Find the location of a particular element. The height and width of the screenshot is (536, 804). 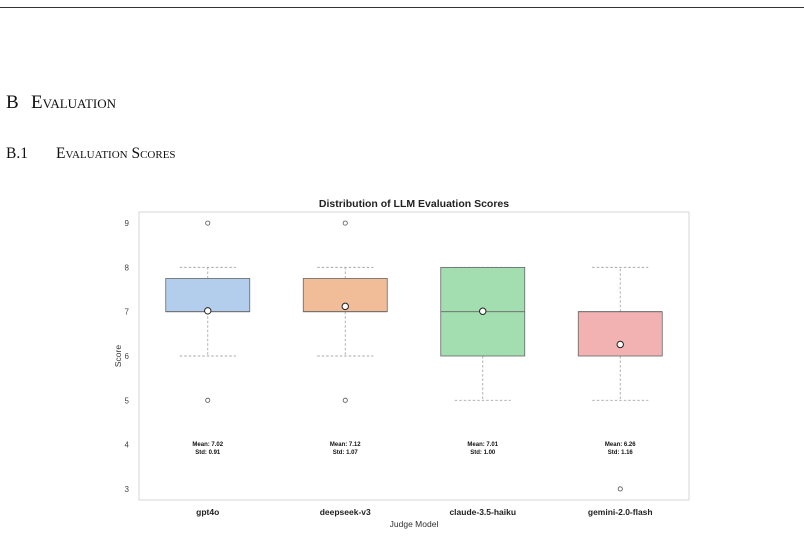

y-tick-label: 3 is located at coordinates (127, 489).